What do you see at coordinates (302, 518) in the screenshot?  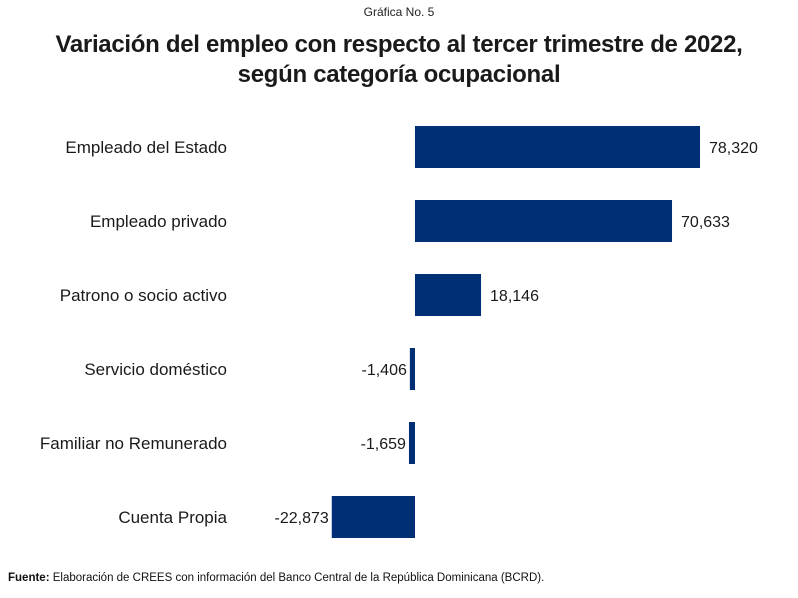 I see `data-label: -22,873` at bounding box center [302, 518].